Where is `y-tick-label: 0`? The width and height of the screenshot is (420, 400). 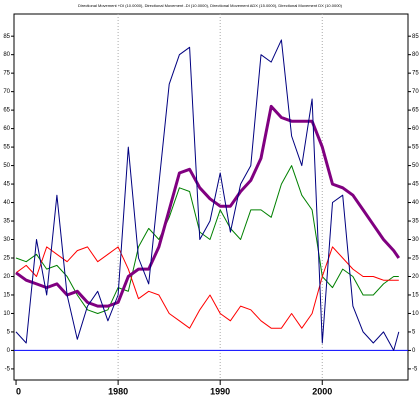
y-tick-label: 0 is located at coordinates (9, 351).